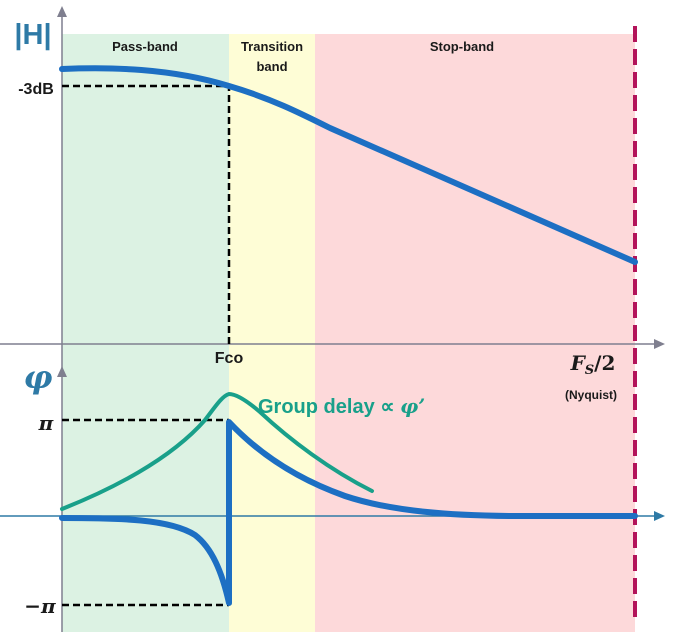  Describe the element at coordinates (145, 46) in the screenshot. I see `passband-label: Pass-band` at that location.